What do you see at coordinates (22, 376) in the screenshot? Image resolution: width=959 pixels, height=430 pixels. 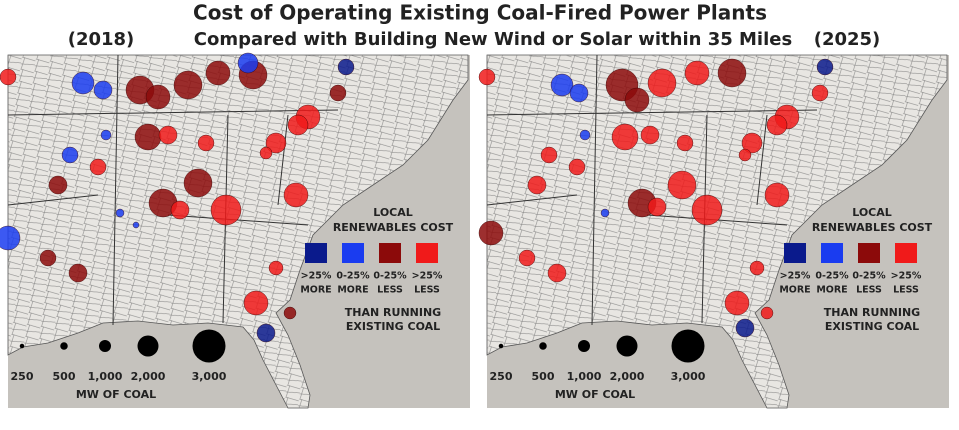 I see `size-label: 250` at bounding box center [22, 376].